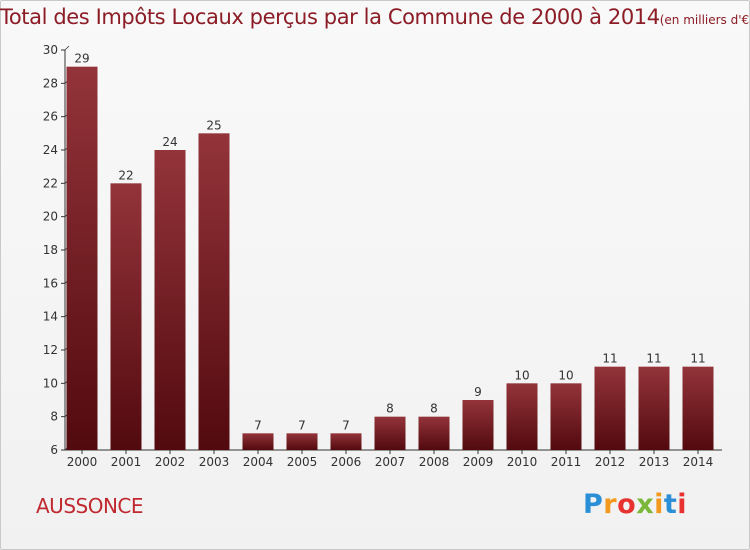  What do you see at coordinates (213, 125) in the screenshot?
I see `bar-value-label: 25` at bounding box center [213, 125].